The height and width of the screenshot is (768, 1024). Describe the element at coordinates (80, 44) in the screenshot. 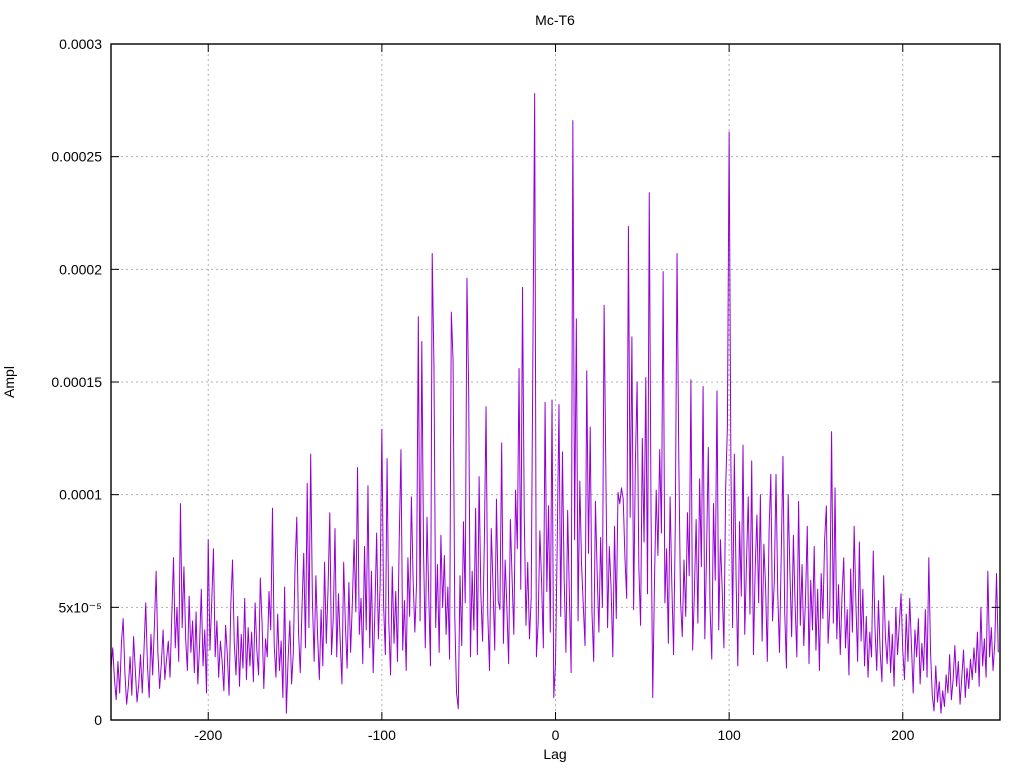

I see `y-tick-label: 0.0003` at that location.